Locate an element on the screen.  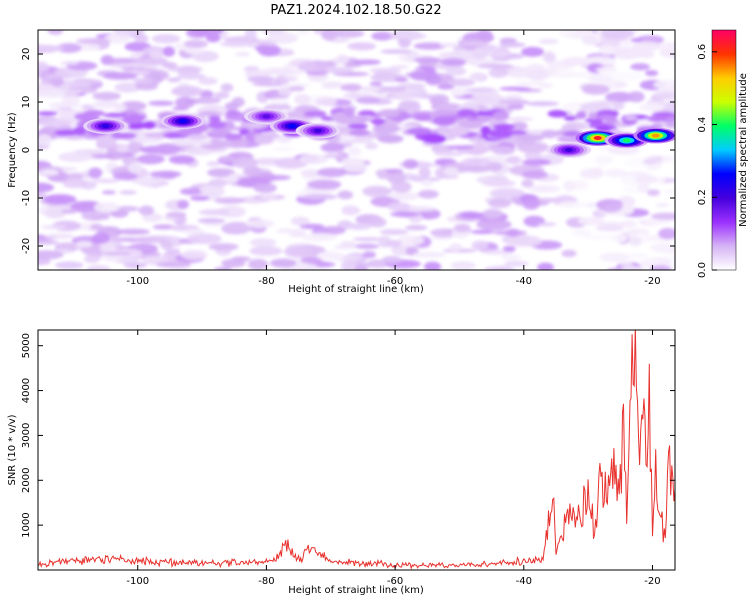
colorbar-label: Normalized spectral amplitude is located at coordinates (743, 150).